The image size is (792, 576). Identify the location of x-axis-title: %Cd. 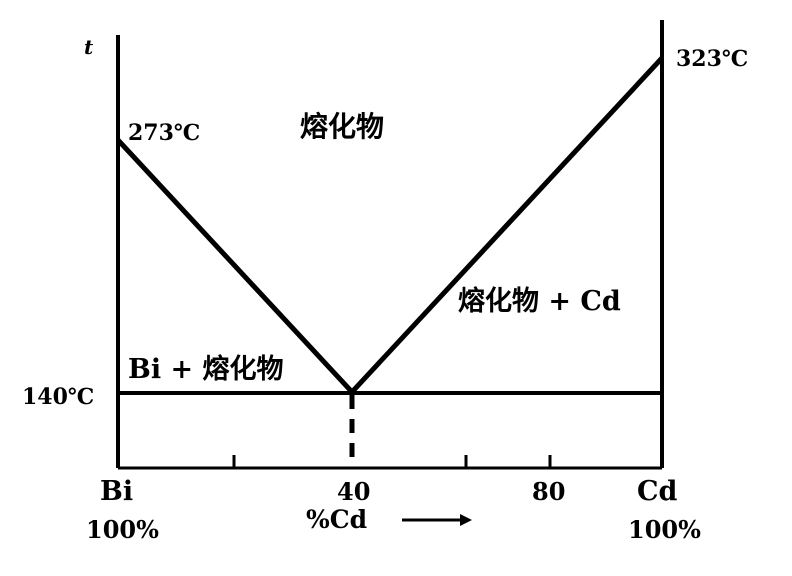
(336, 519).